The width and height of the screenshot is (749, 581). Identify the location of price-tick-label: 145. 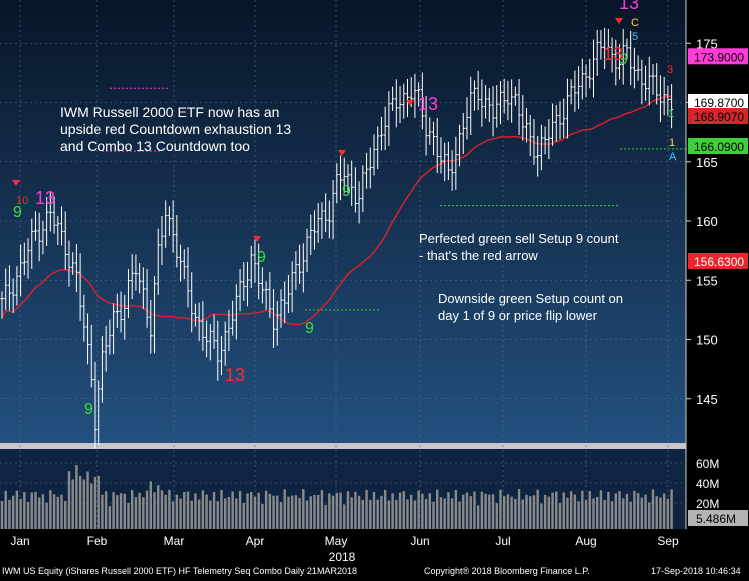
(707, 399).